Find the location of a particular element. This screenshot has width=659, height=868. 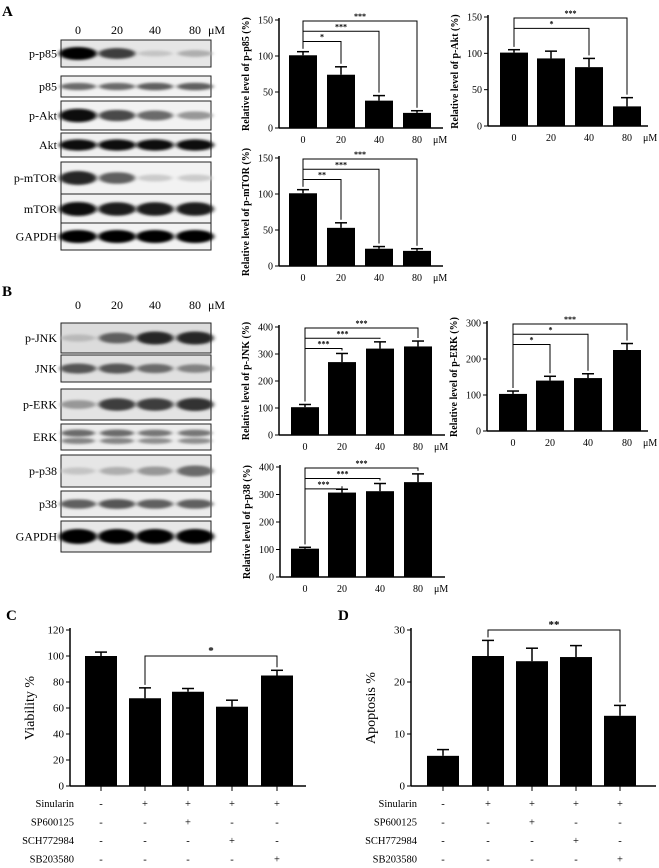

panel-label-d: D is located at coordinates (343, 616).